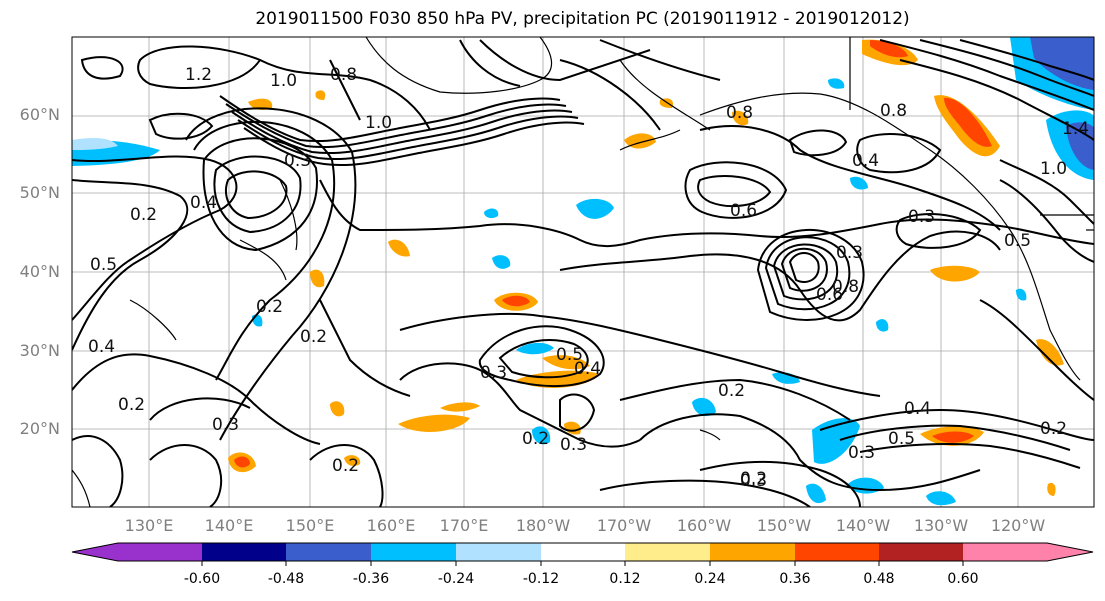 The width and height of the screenshot is (1105, 601). Describe the element at coordinates (963, 579) in the screenshot. I see `colorbar-tick-label: 0.60` at that location.